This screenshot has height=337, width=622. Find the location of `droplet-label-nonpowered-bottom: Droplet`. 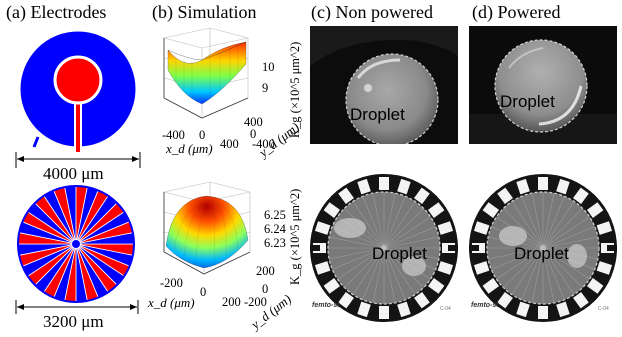

droplet-label-nonpowered-bottom: Droplet is located at coordinates (399, 253).